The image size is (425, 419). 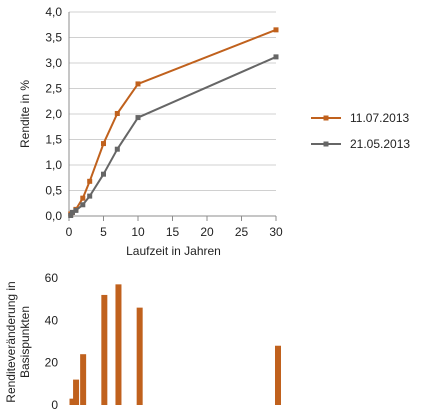 What do you see at coordinates (53, 114) in the screenshot?
I see `y-tick-label: 2,0` at bounding box center [53, 114].